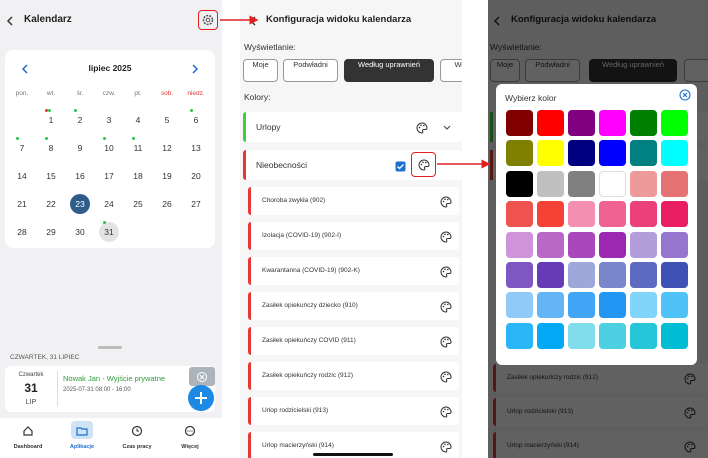  What do you see at coordinates (22, 148) in the screenshot?
I see `day-number: 7` at bounding box center [22, 148].